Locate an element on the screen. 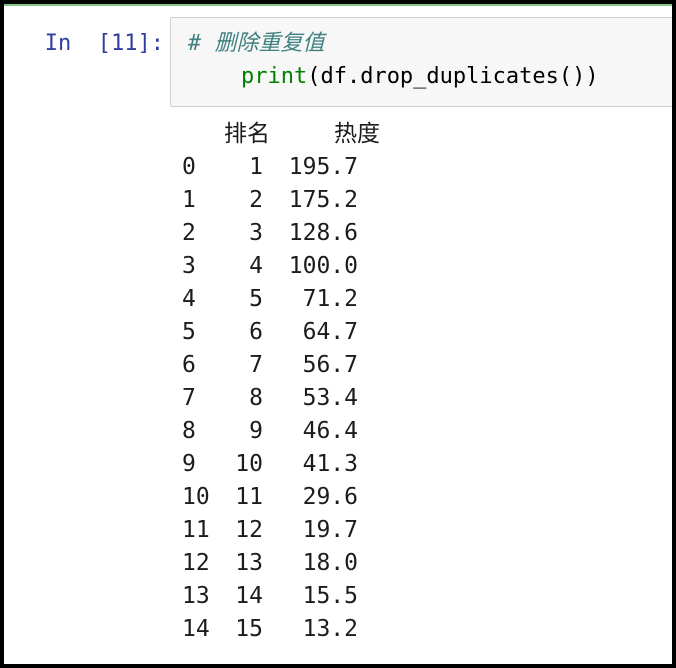 The height and width of the screenshot is (668, 676). output-row-heat: 195.7 is located at coordinates (323, 167).